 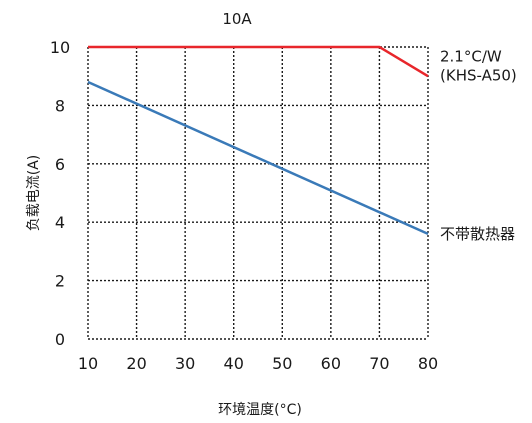 What do you see at coordinates (331, 363) in the screenshot?
I see `x-tick-label-5: 60` at bounding box center [331, 363].